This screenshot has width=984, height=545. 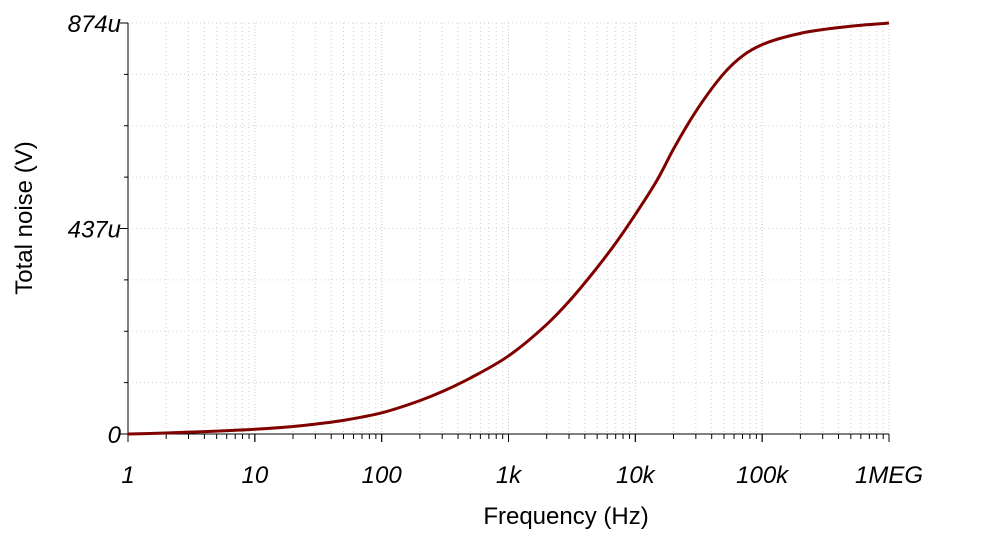 I want to click on x-tick-label: 100, so click(x=382, y=475).